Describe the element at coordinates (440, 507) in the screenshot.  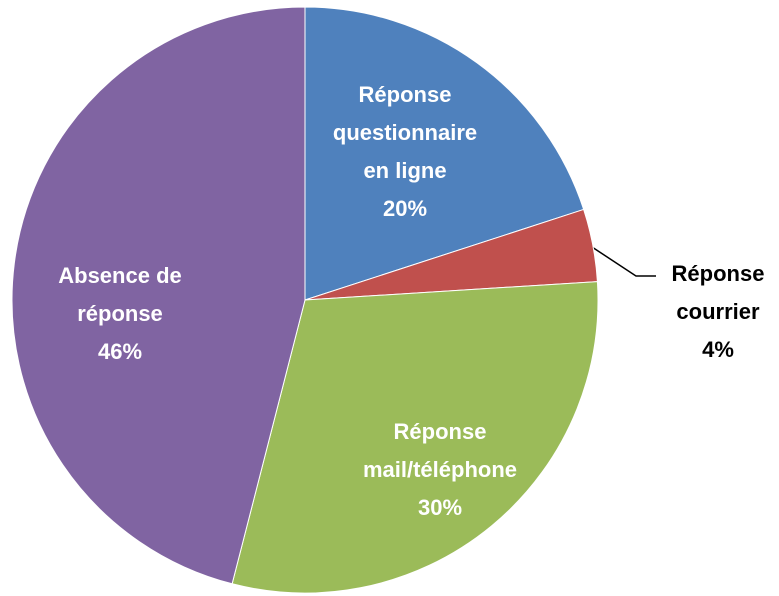
I see `value-label: 30%` at that location.